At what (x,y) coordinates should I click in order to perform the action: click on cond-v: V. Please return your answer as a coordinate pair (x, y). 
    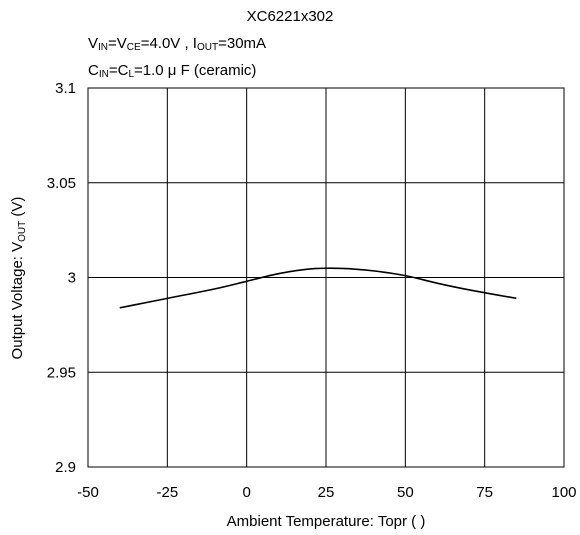
    Looking at the image, I should click on (93, 43).